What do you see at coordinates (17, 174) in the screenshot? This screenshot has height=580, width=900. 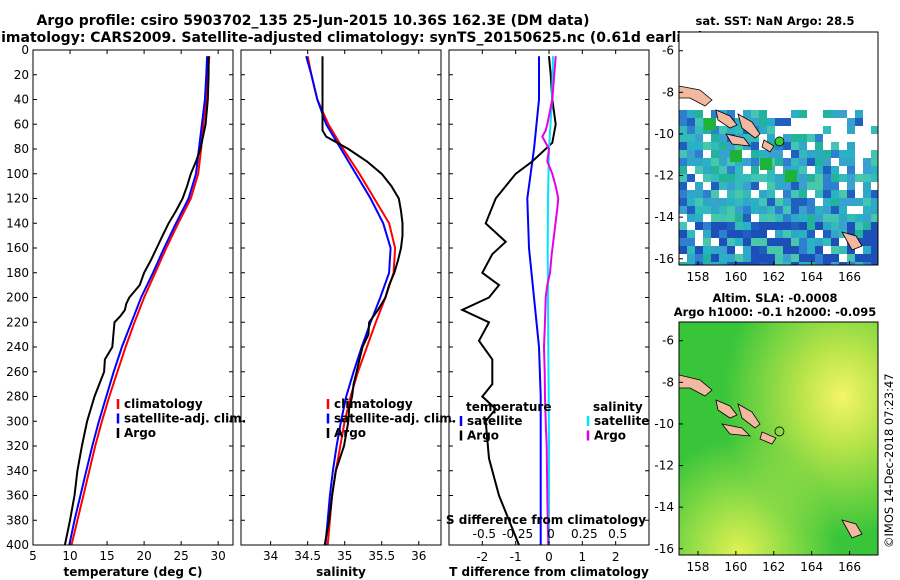 I see `y-tick-label: 100` at bounding box center [17, 174].